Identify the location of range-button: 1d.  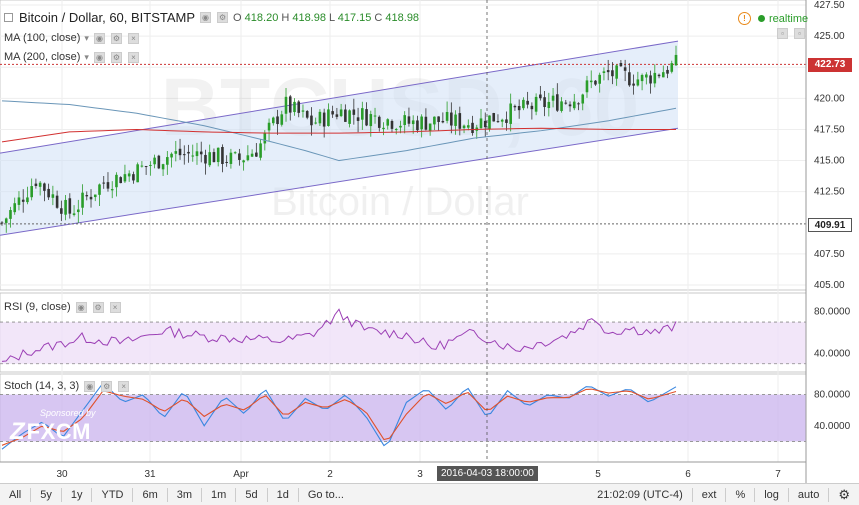
(282, 494).